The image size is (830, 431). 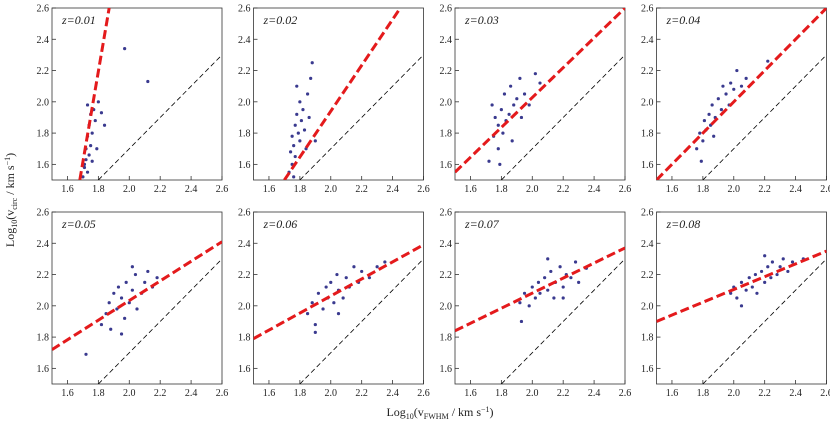 What do you see at coordinates (10, 155) in the screenshot?
I see `y-label-part: )` at bounding box center [10, 155].